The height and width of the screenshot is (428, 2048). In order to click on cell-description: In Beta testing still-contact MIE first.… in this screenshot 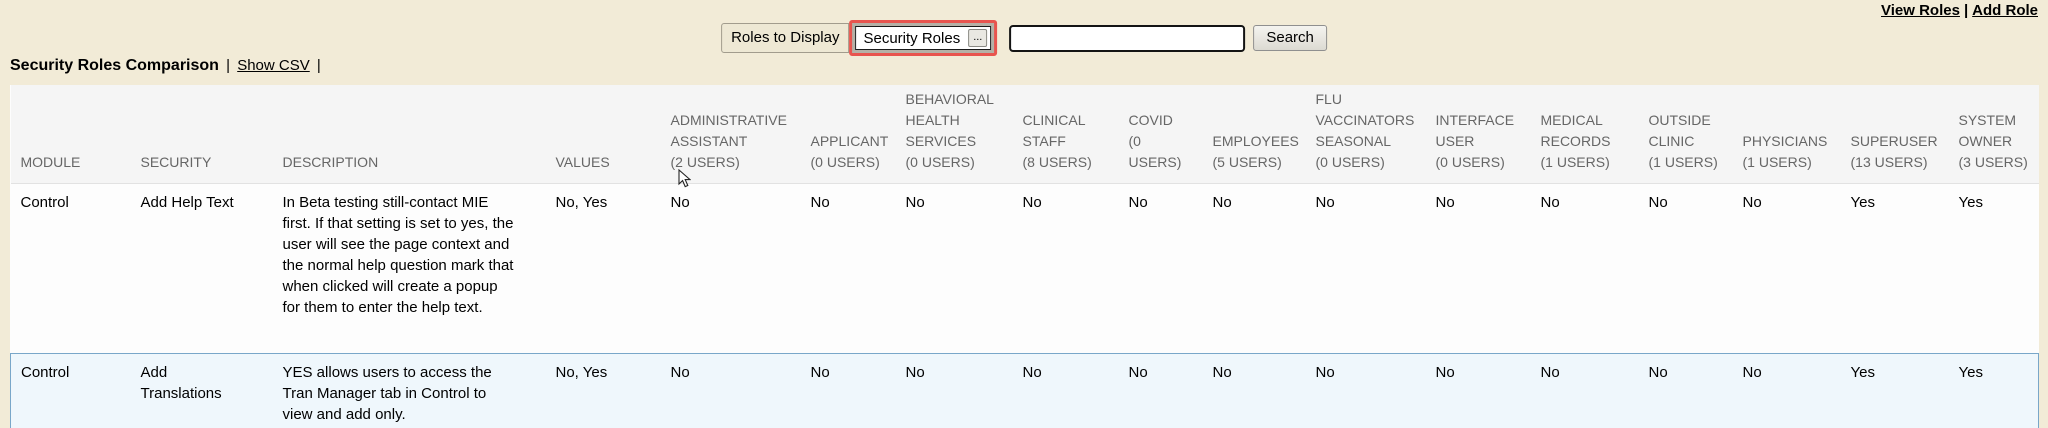, I will do `click(398, 254)`.